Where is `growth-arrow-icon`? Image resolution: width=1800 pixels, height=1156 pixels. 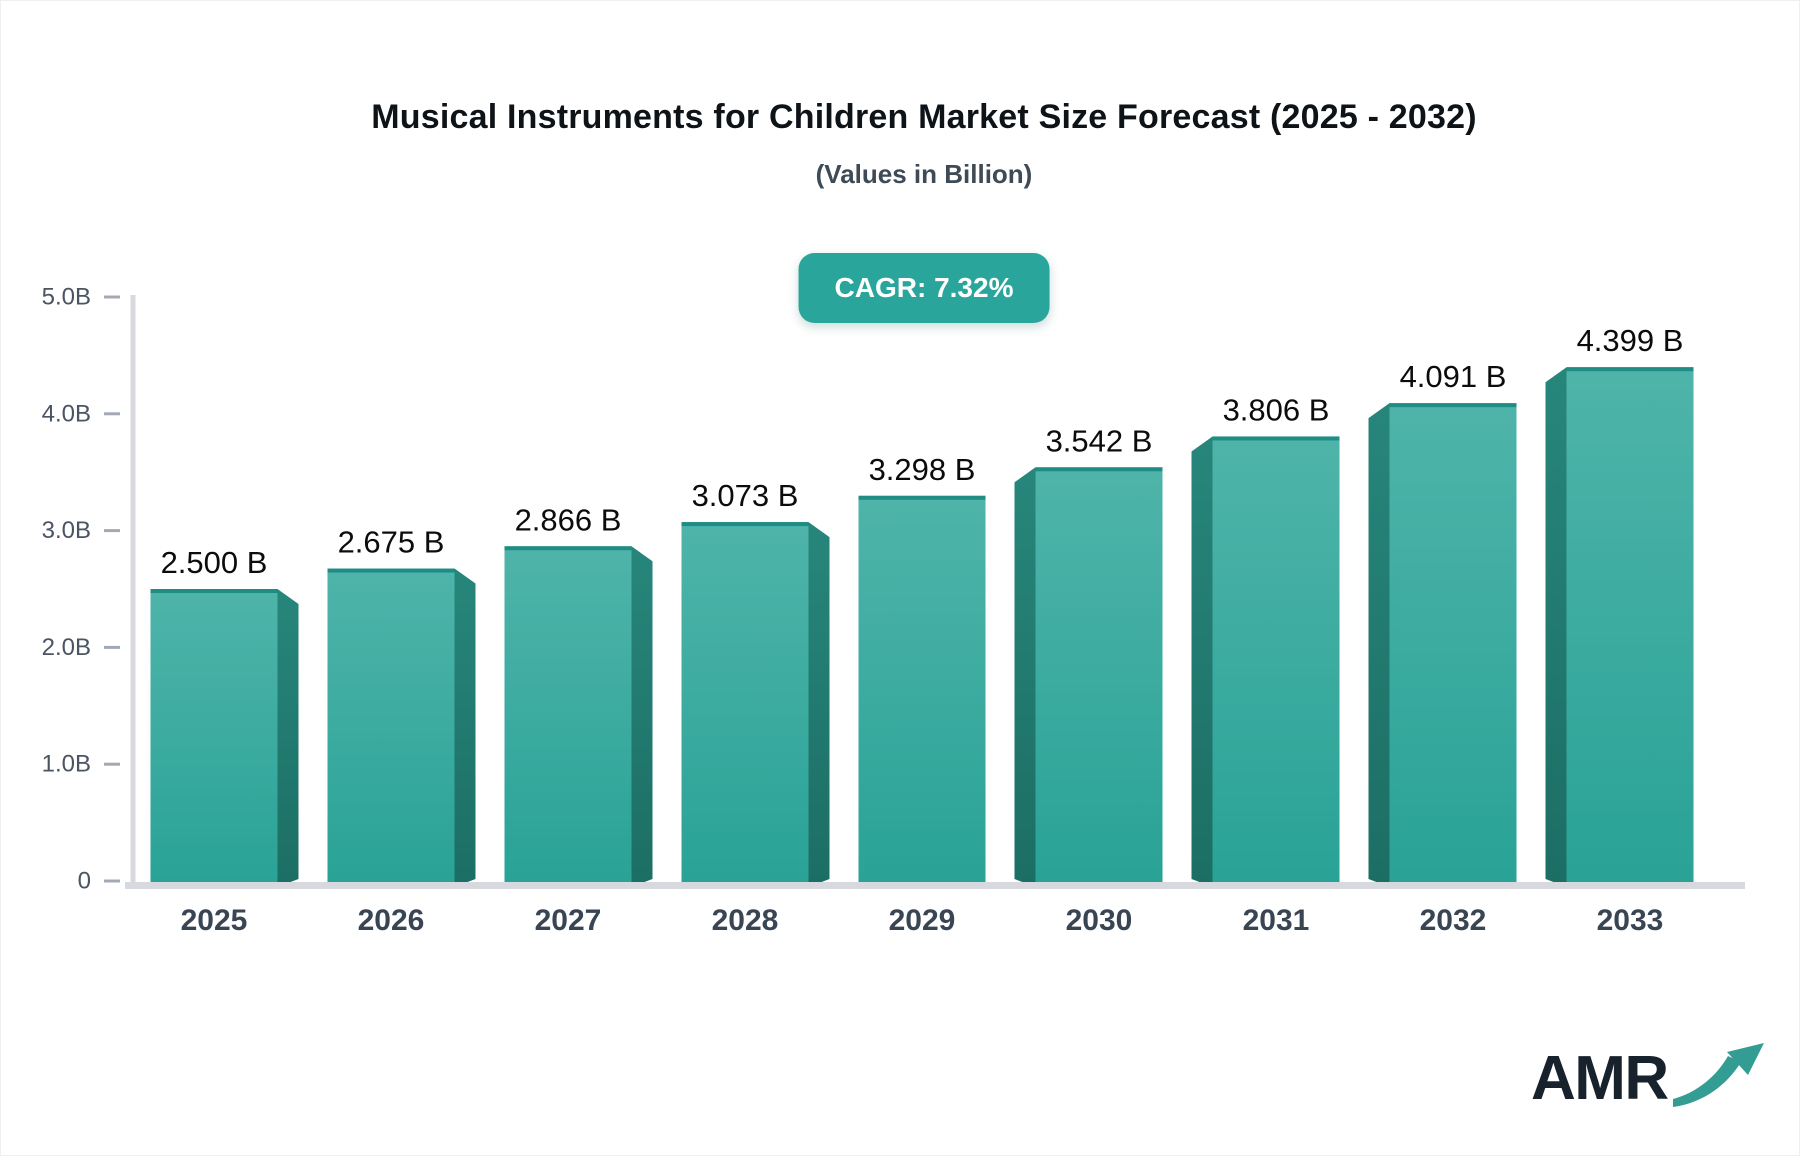
growth-arrow-icon is located at coordinates (1718, 1075).